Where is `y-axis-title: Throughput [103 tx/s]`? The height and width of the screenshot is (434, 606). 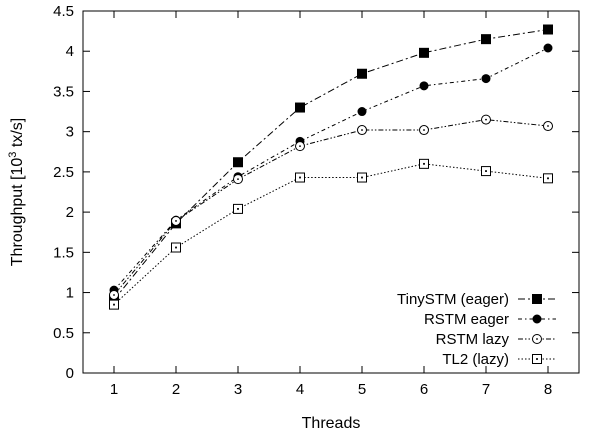 y-axis-title: Throughput [103 tx/s] is located at coordinates (16, 192).